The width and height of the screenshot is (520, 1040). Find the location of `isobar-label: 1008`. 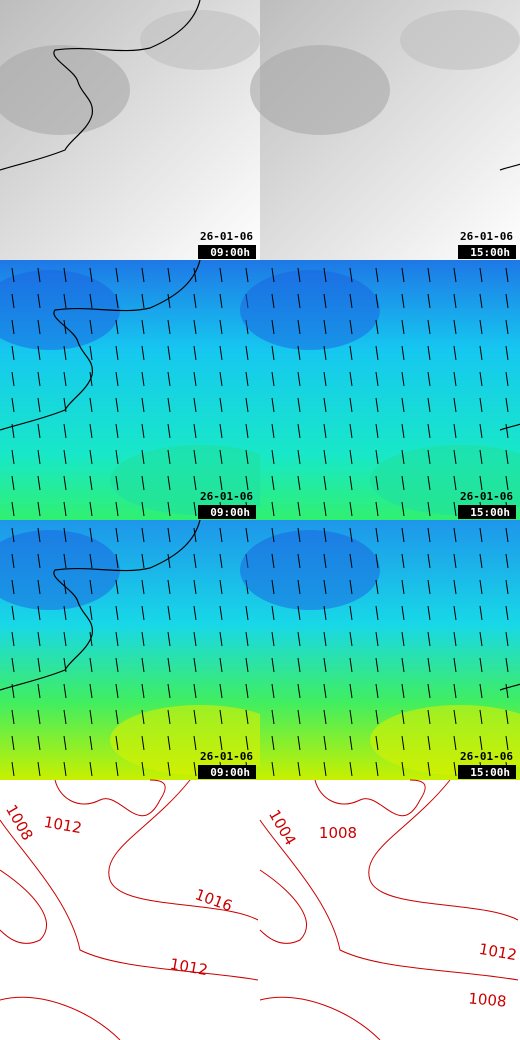

isobar-label: 1008 is located at coordinates (488, 999).